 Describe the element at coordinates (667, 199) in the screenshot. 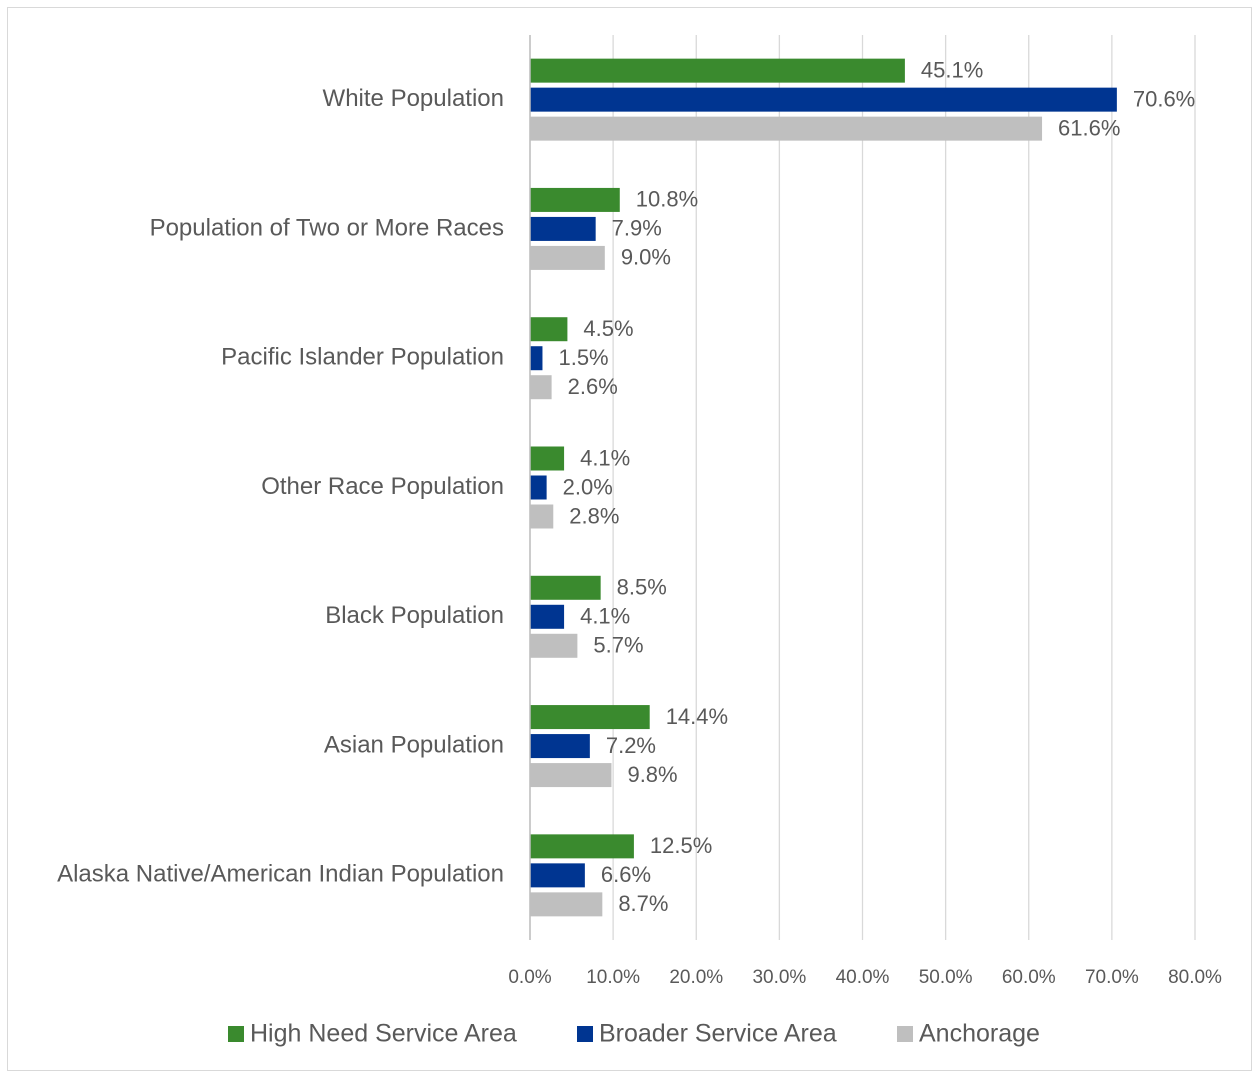

I see `value-label: 10.8%` at that location.